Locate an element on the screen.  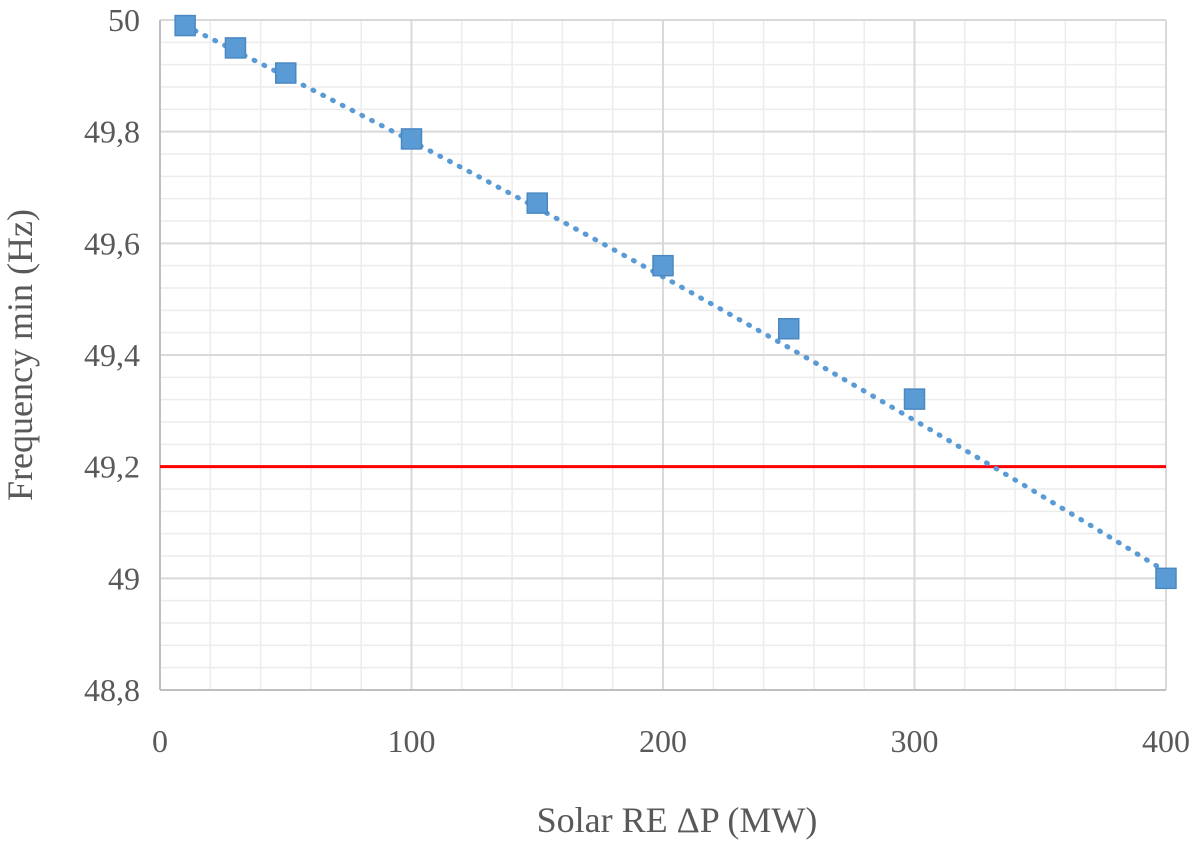
y-axis-title: Frequency min (Hz) is located at coordinates (20, 355).